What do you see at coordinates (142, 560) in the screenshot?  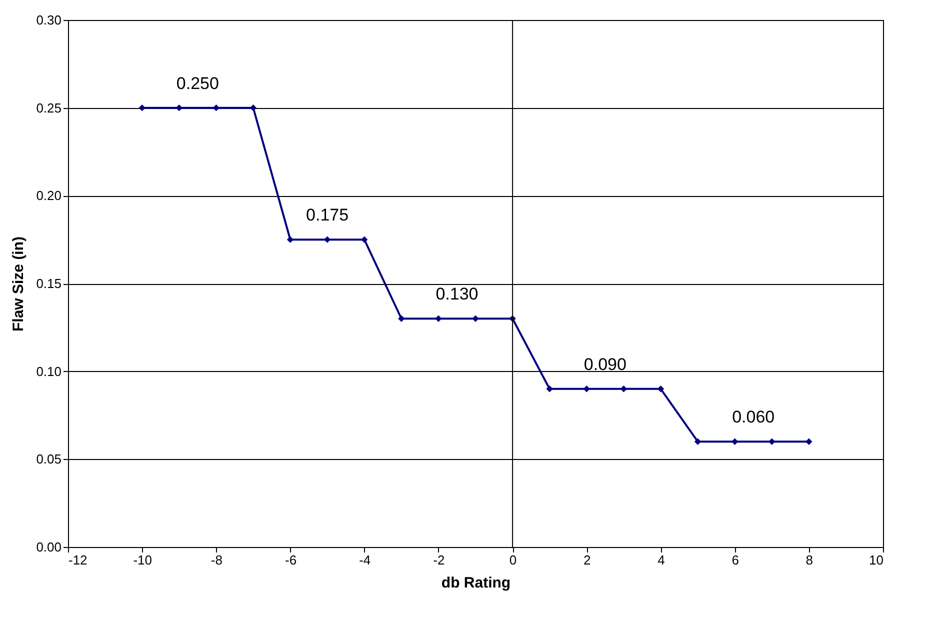 I see `x-tick-label: -10` at bounding box center [142, 560].